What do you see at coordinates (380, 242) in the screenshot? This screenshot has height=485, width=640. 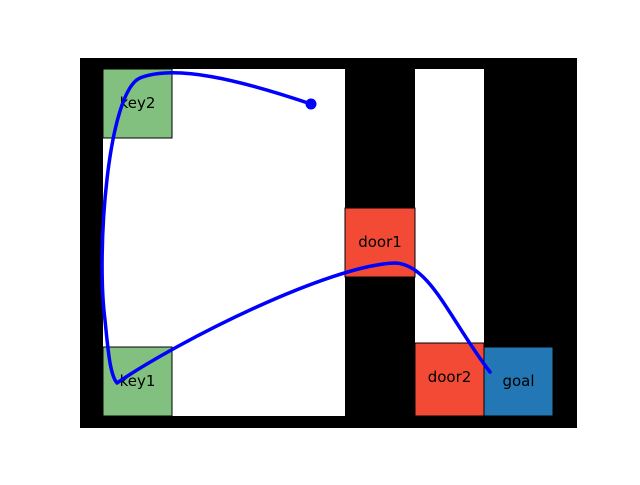 I see `door1-label: door1` at bounding box center [380, 242].